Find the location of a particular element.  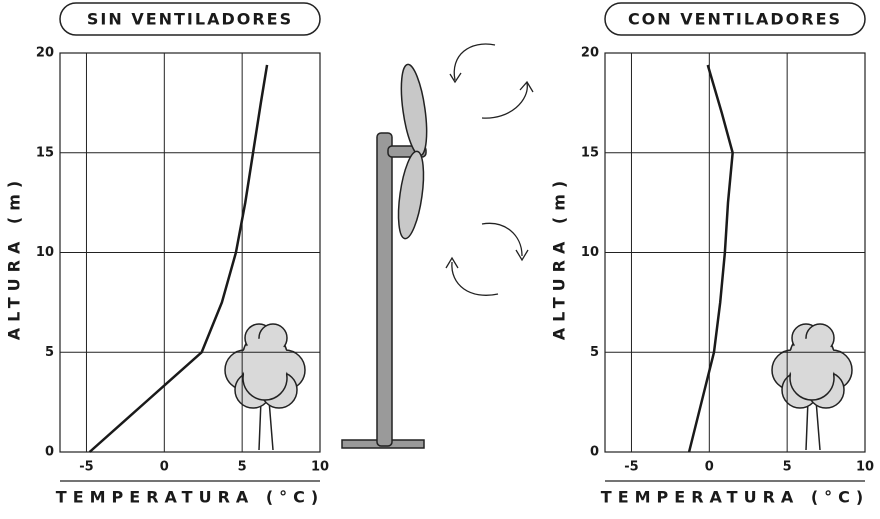

chart-title: SIN VENTILADORES is located at coordinates (190, 19).